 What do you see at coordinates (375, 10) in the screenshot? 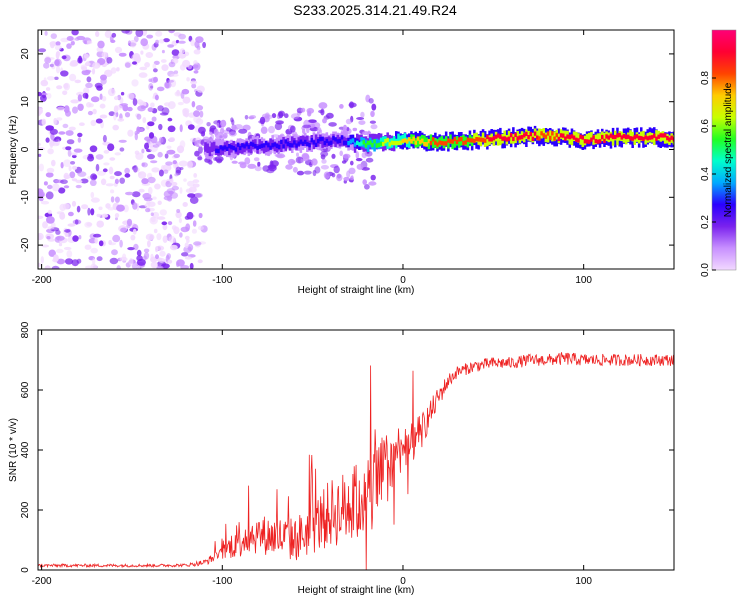
I see `chart-title: S233.2025.314.21.49.R24` at bounding box center [375, 10].